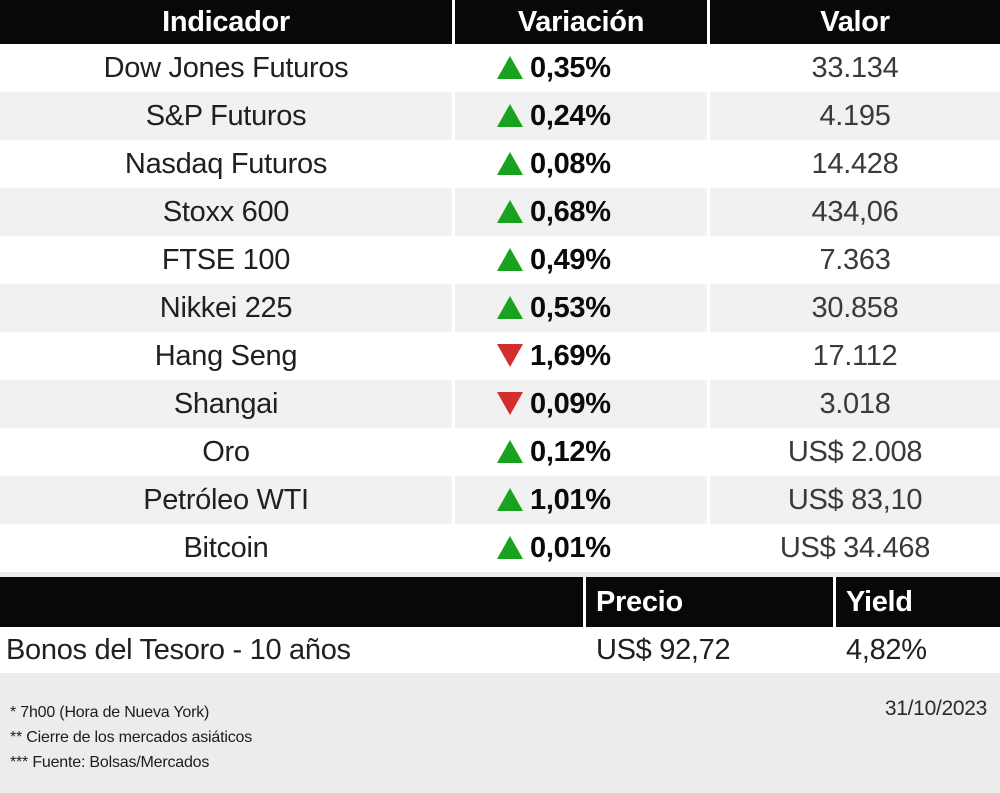 This screenshot has height=793, width=1000. I want to click on footnote: ** Cierre de los mercados asiáticos, so click(131, 737).